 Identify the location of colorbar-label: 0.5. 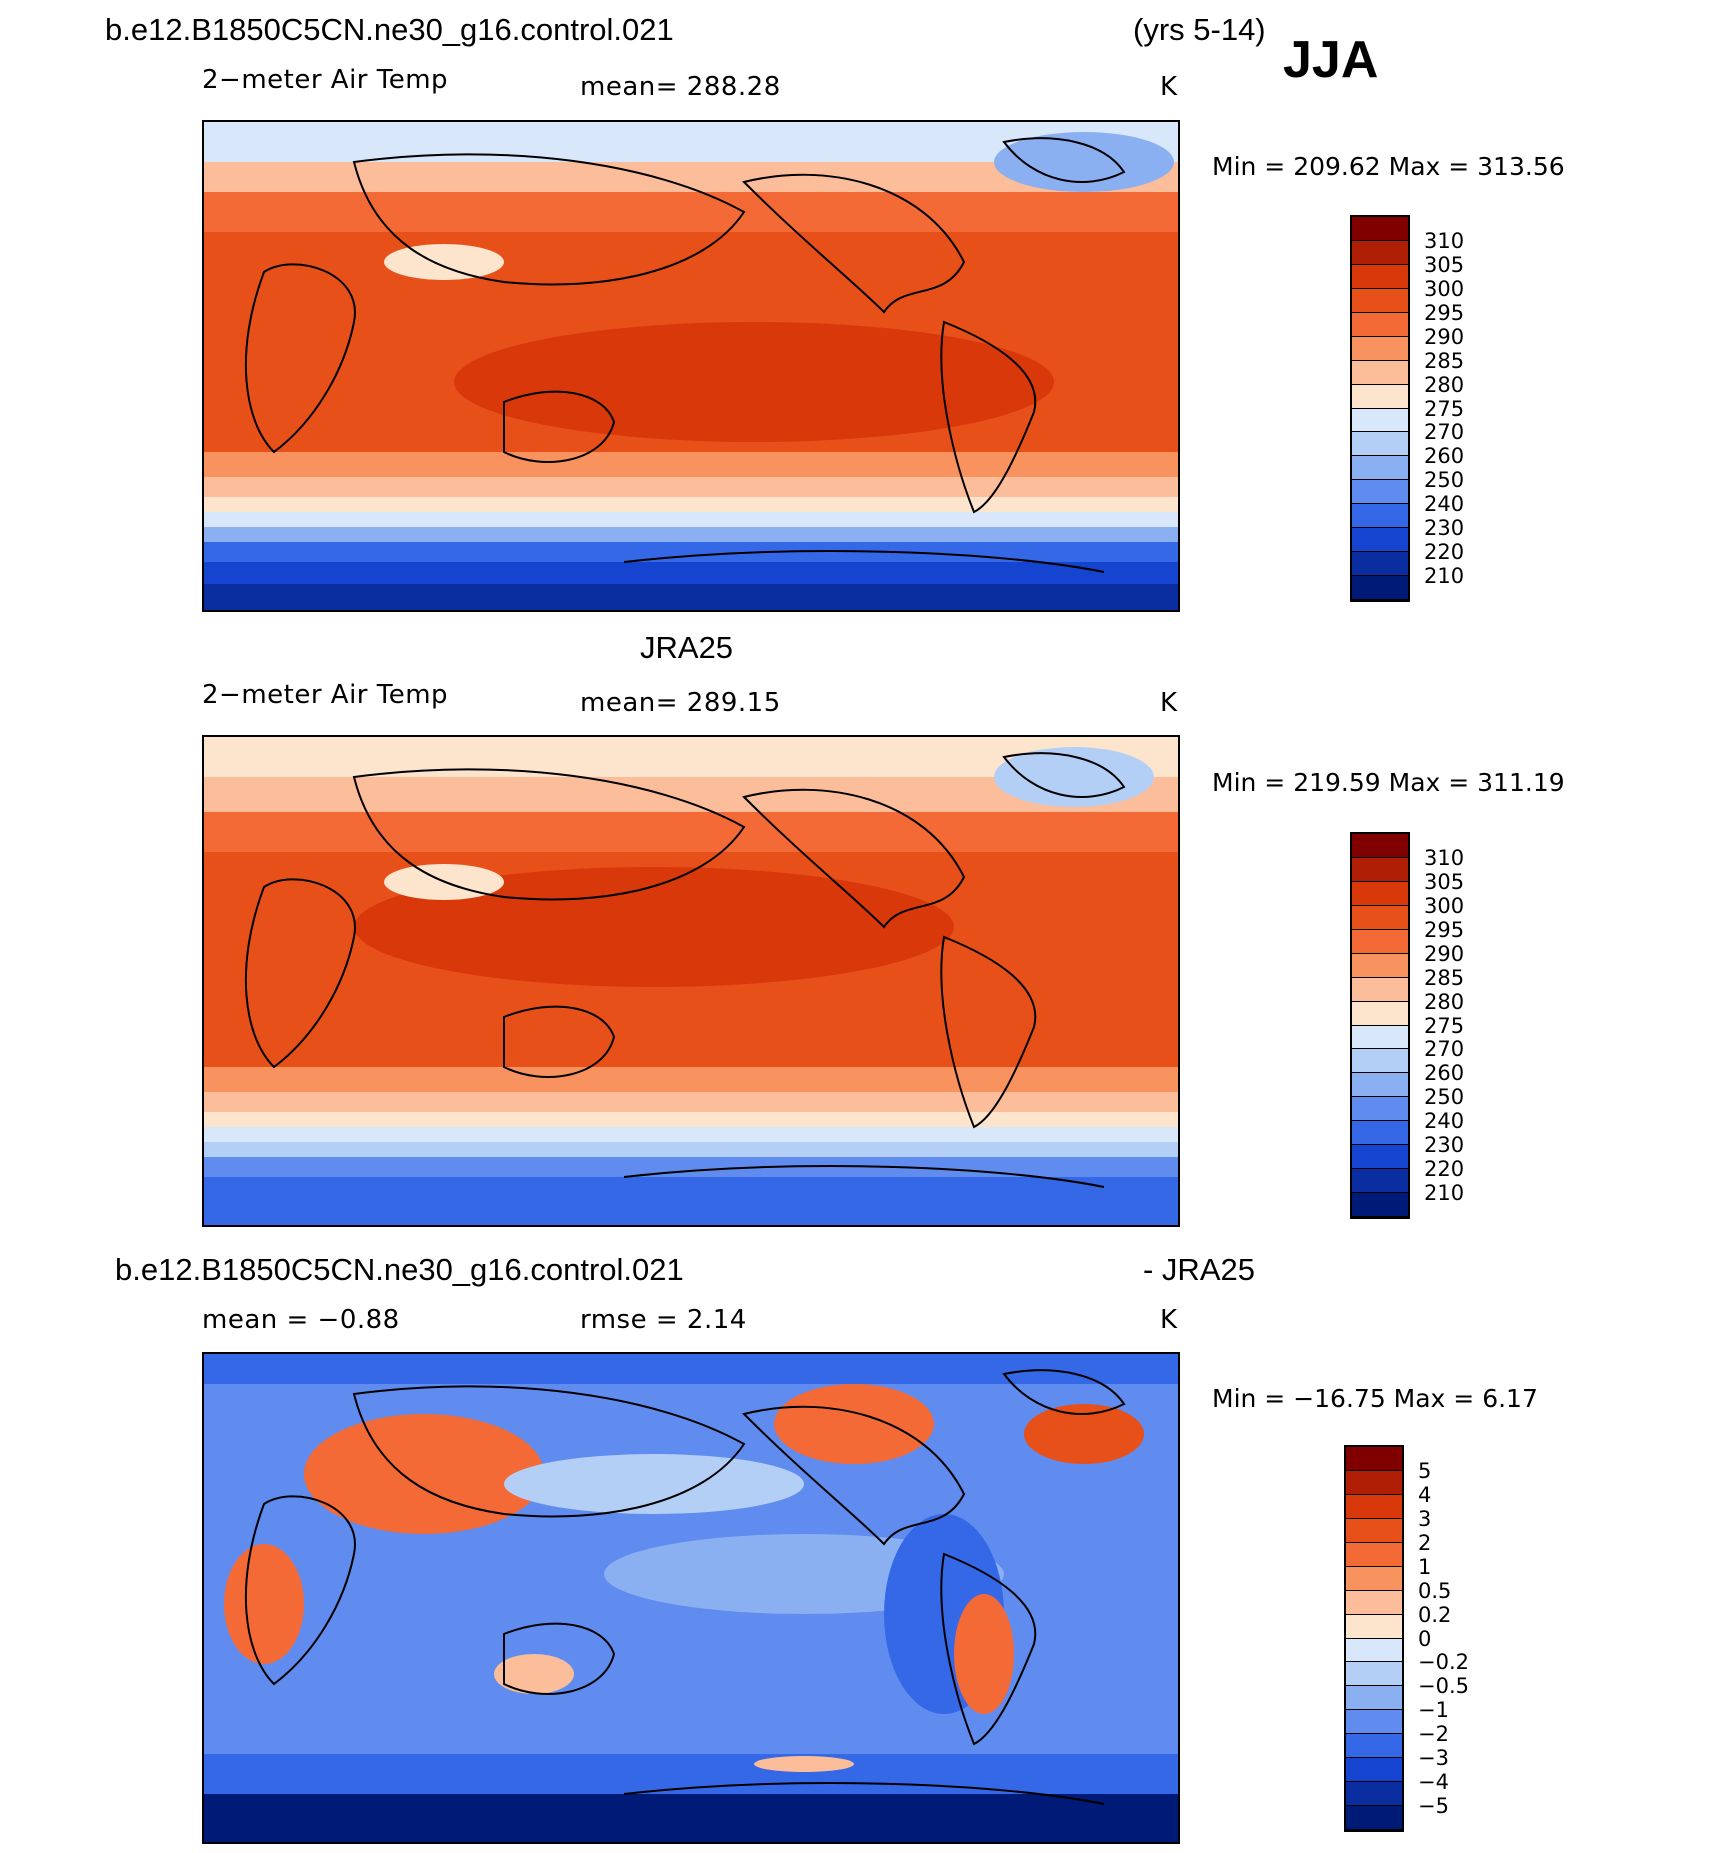
(1435, 1590).